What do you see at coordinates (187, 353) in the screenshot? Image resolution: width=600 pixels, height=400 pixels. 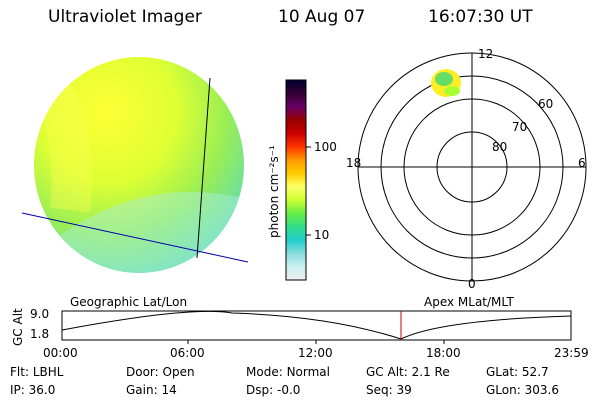 I see `altitude-xtick-0600: 06:00` at bounding box center [187, 353].